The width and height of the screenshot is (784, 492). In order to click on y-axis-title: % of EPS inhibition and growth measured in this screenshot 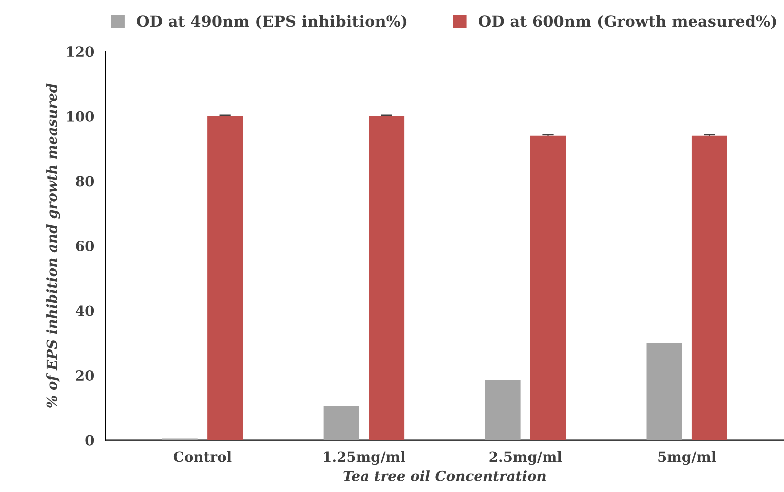, I will do `click(53, 246)`.